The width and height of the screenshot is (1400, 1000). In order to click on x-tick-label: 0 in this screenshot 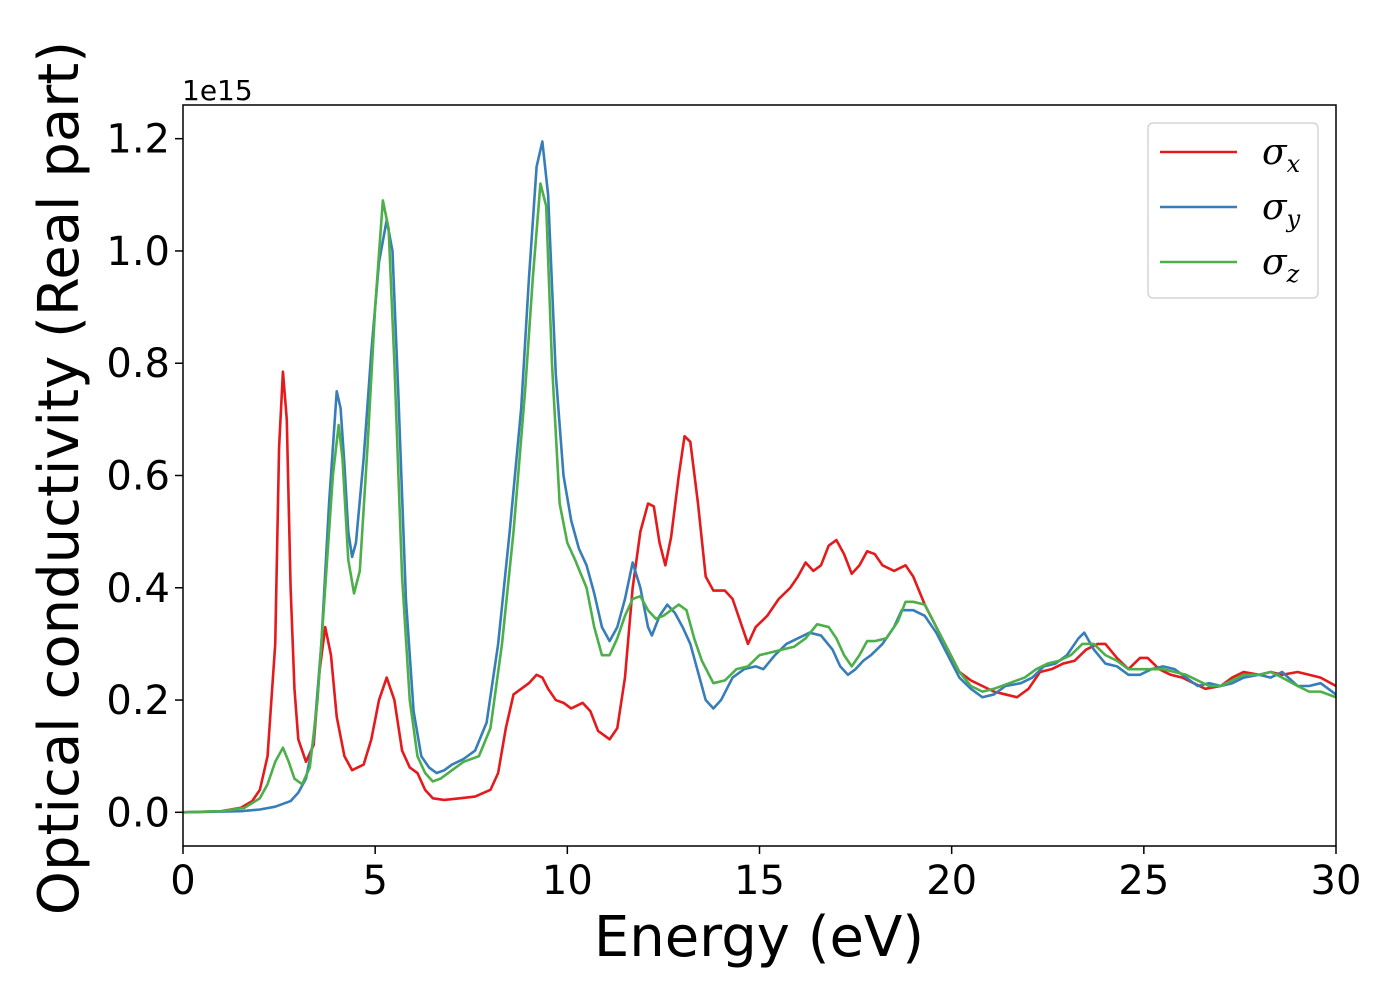, I will do `click(182, 881)`.